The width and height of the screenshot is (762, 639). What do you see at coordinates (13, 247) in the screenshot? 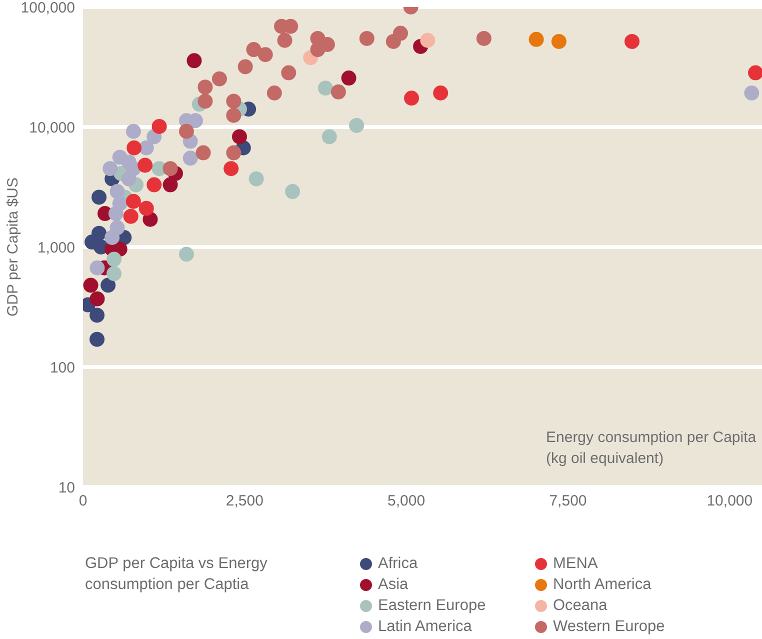
I see `y-axis-title: GDP per Capita $US` at bounding box center [13, 247].